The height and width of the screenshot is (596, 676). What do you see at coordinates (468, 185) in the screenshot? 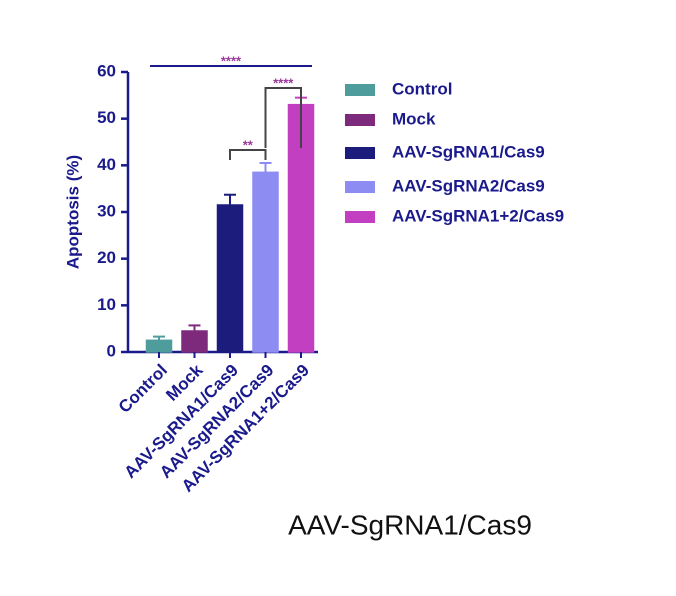
I see `legend-label: AAV-SgRNA2/Cas9` at bounding box center [468, 185].